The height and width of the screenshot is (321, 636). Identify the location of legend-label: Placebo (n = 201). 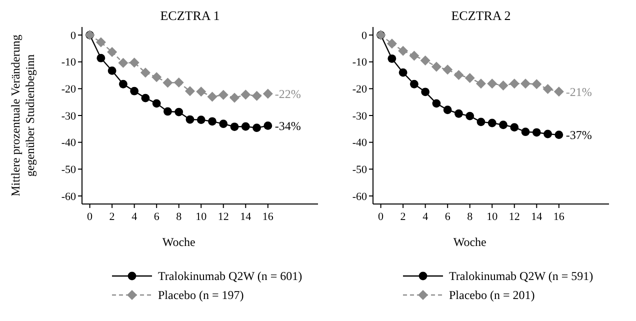
(492, 295).